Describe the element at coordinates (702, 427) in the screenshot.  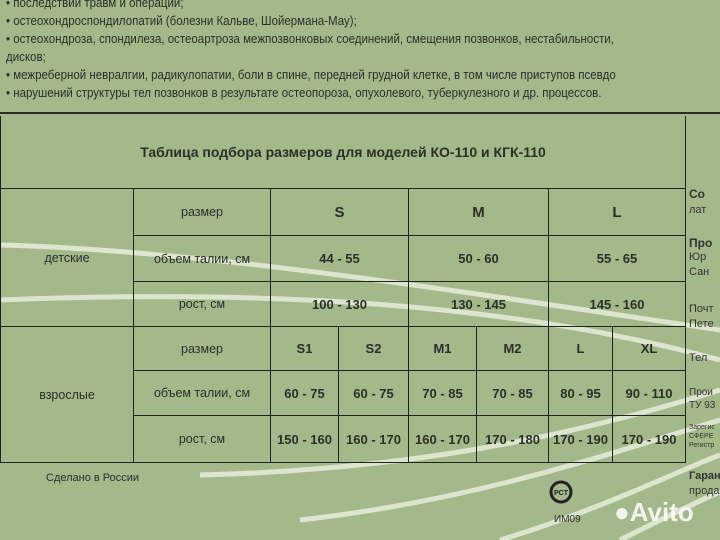
I see `side-text: Зарегис` at that location.